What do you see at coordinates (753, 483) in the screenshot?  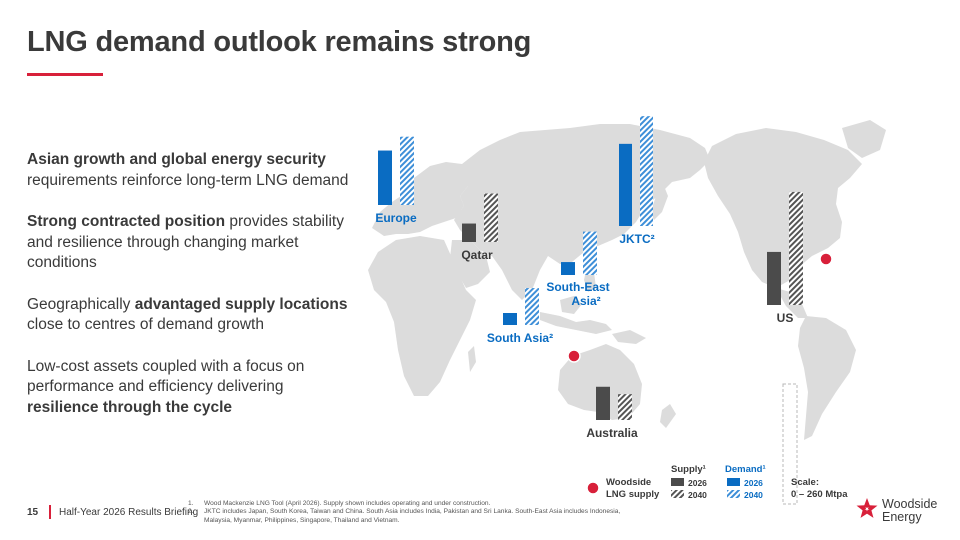 I see `legend-demand-2026-label: 2026` at bounding box center [753, 483].